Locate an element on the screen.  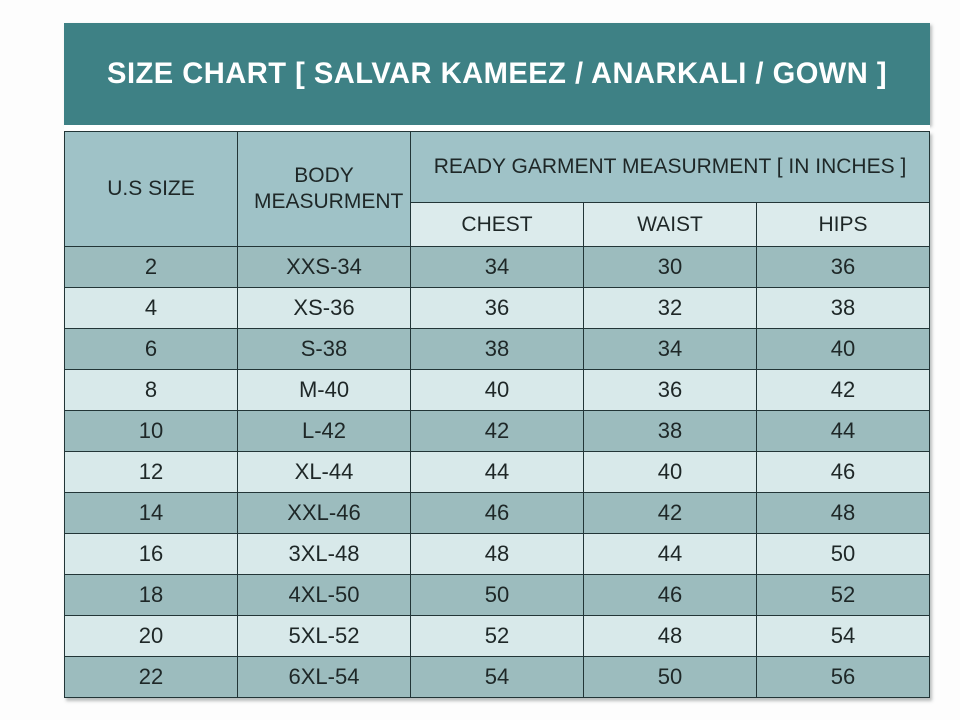
cell-waist: 44 is located at coordinates (670, 554).